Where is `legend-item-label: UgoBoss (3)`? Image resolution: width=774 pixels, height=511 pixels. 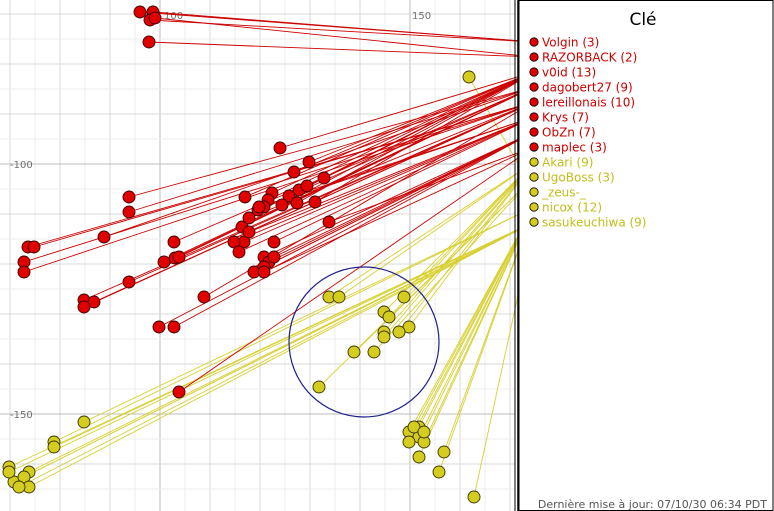 legend-item-label: UgoBoss (3) is located at coordinates (578, 178).